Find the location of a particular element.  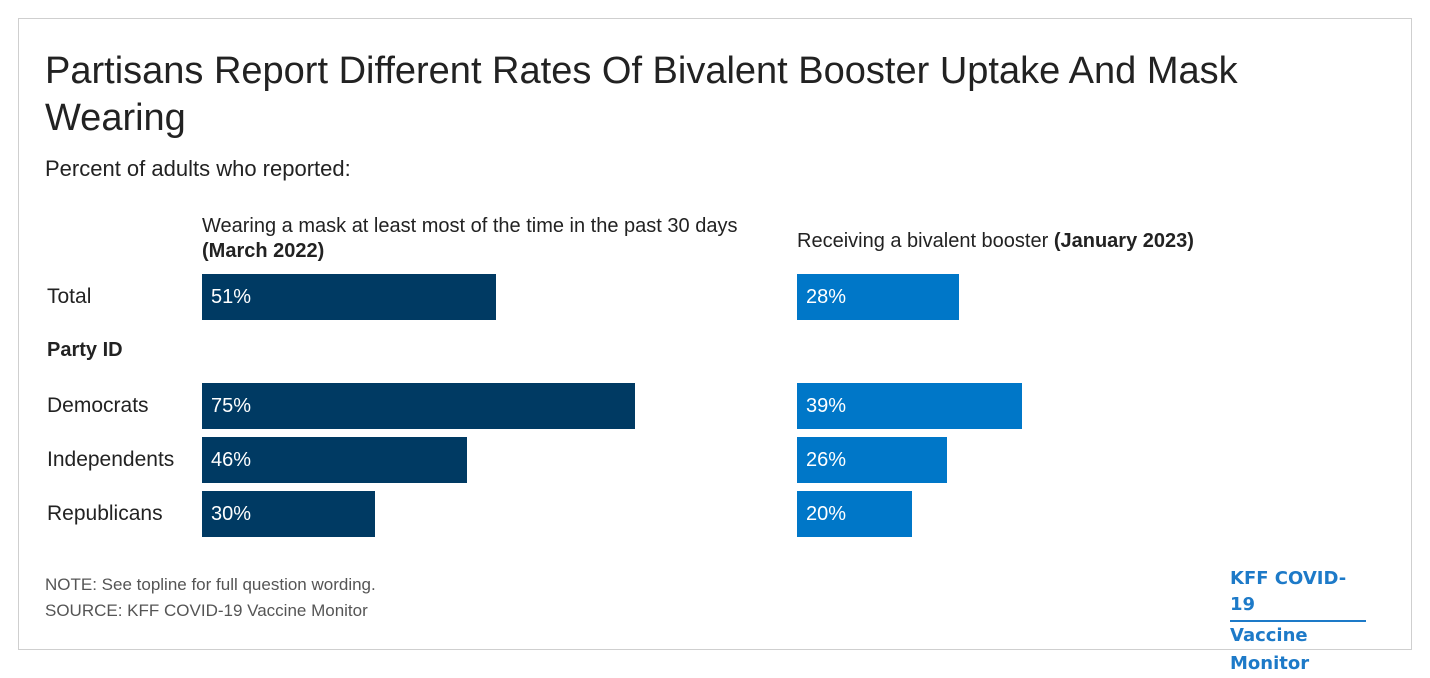

kff-logo-line2: Vaccine Monitor is located at coordinates (1270, 649).